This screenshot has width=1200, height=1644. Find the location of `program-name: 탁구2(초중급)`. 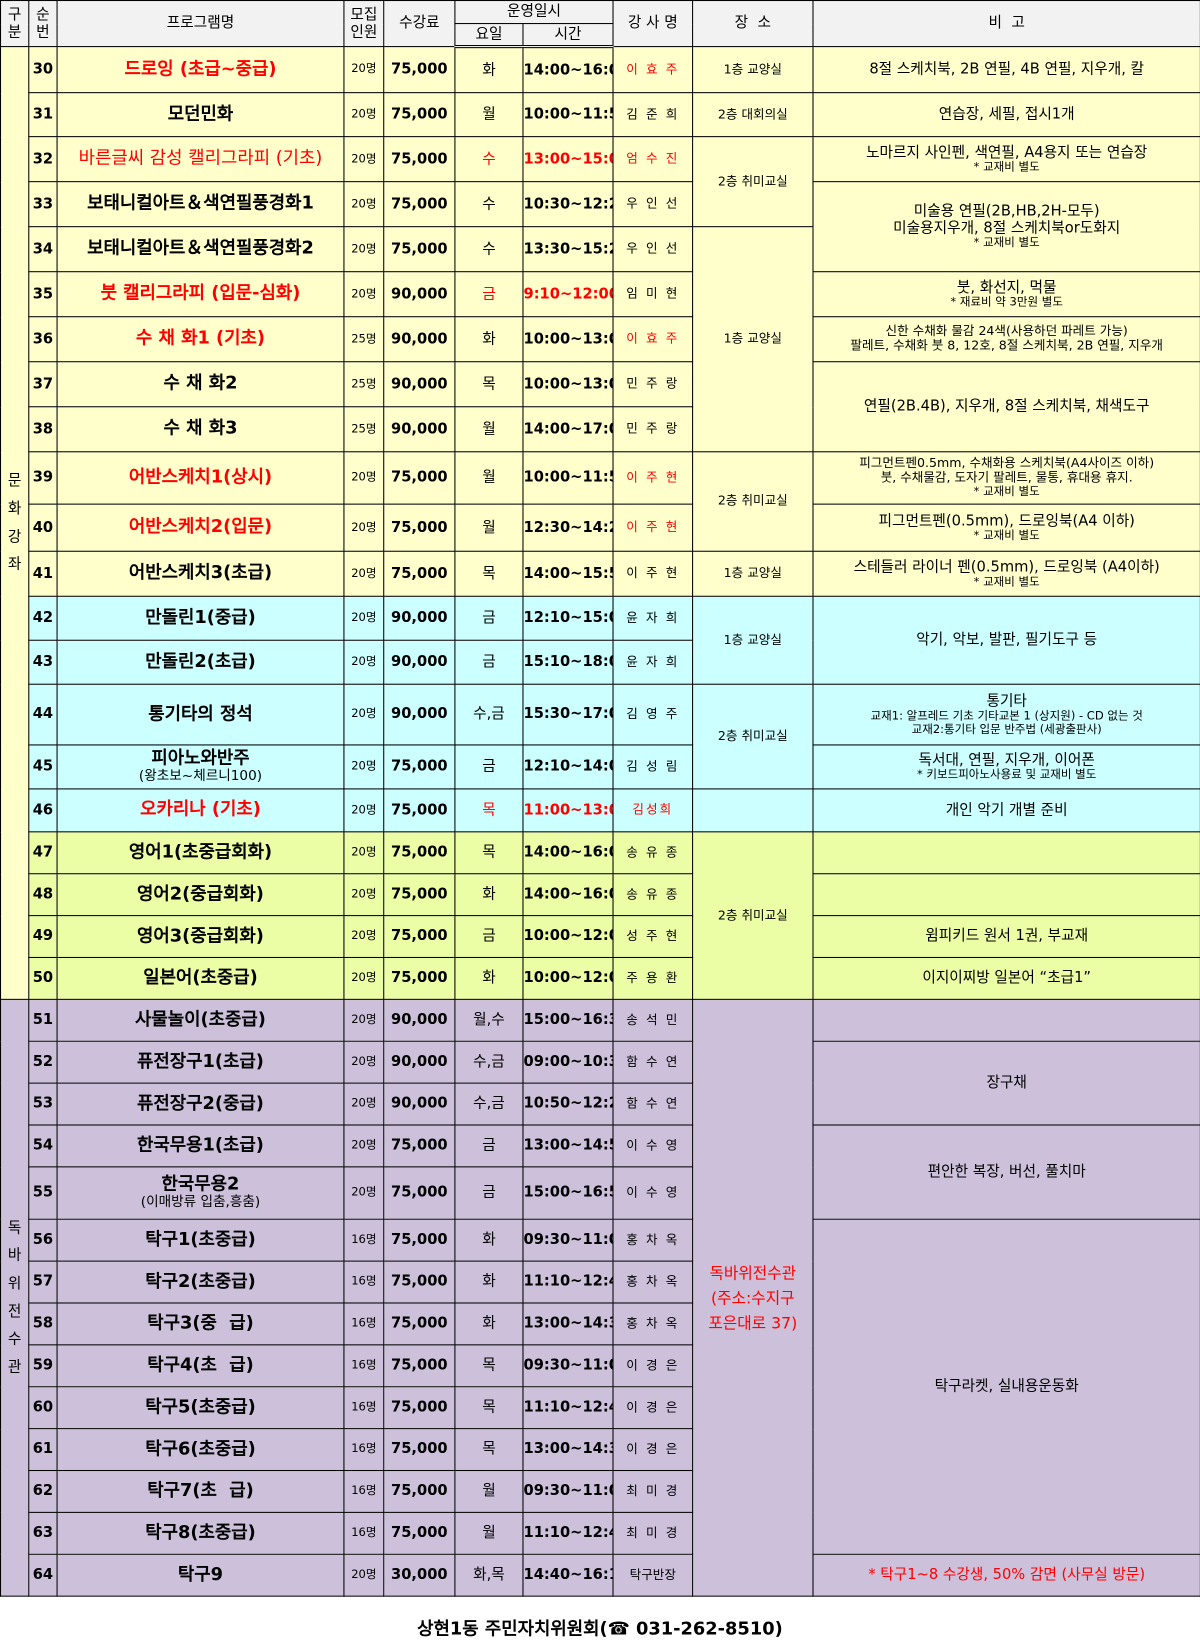

program-name: 탁구2(초중급) is located at coordinates (200, 1282).